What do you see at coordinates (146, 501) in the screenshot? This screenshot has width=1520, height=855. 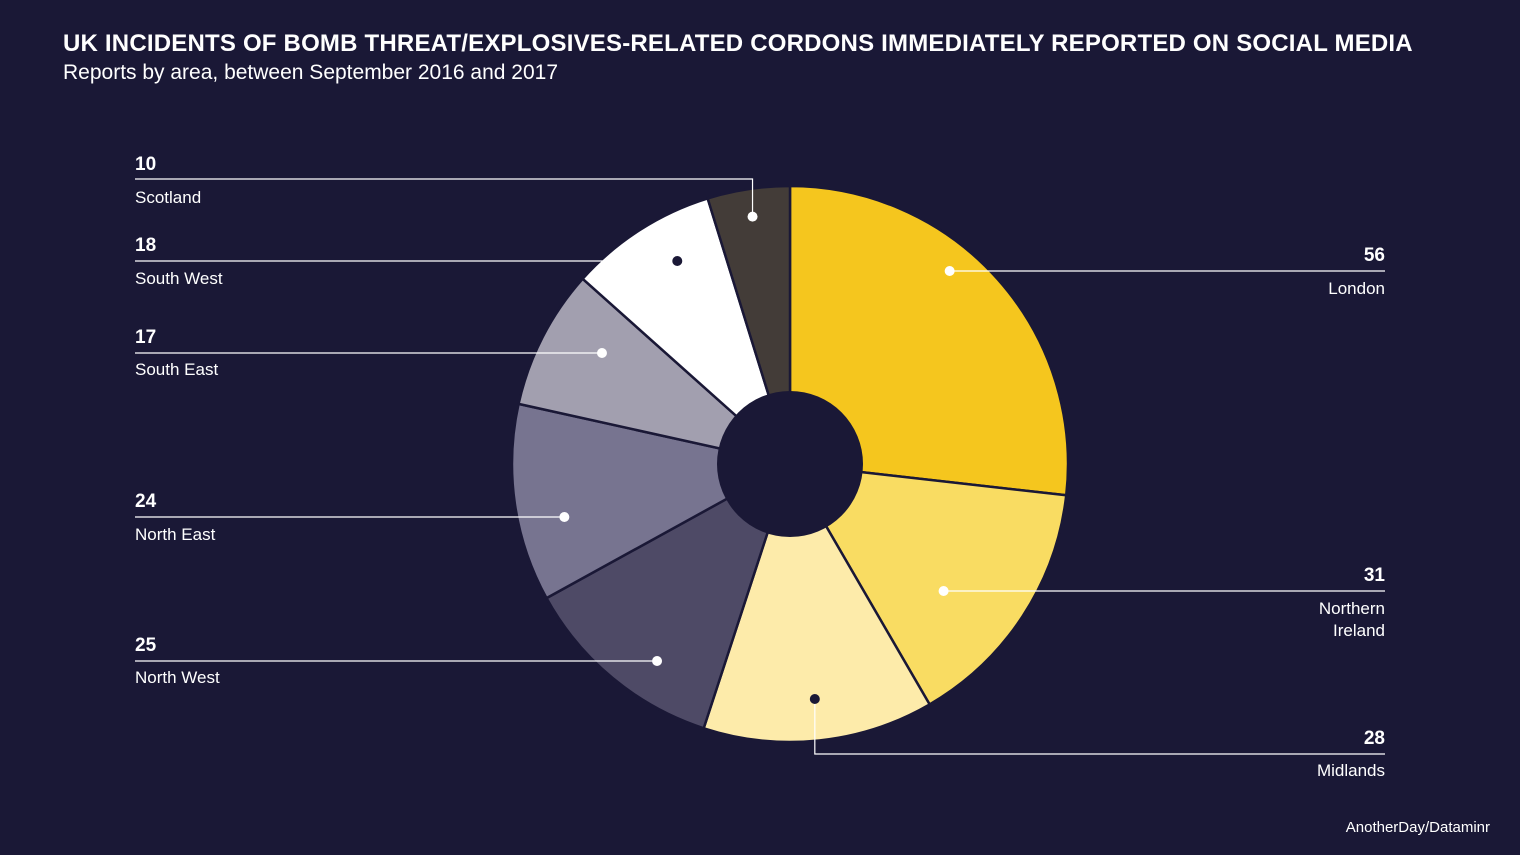 I see `value-label-north-east: 24` at bounding box center [146, 501].